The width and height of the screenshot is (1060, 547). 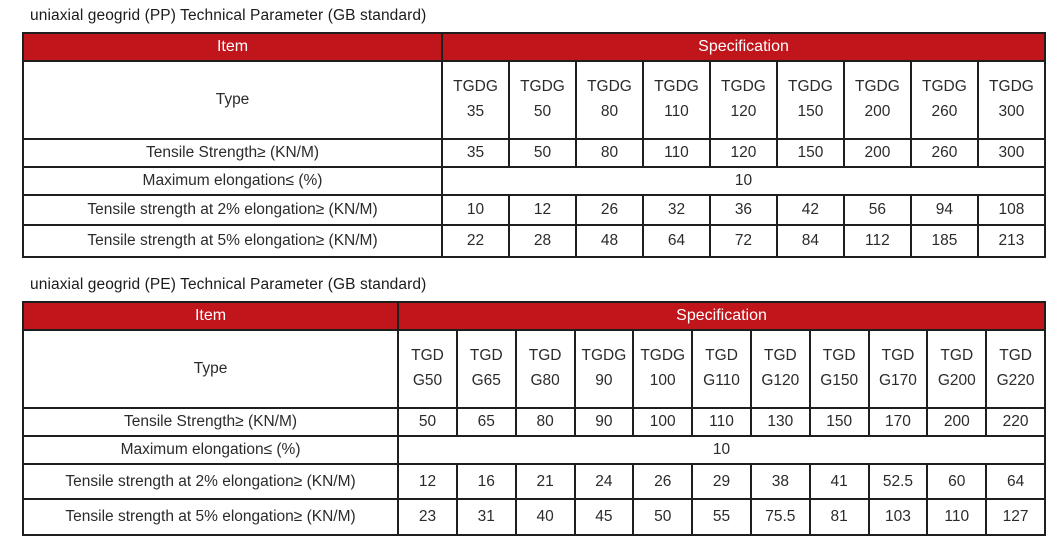 What do you see at coordinates (898, 481) in the screenshot?
I see `pe-strength-2pct-value-cell: 52.5` at bounding box center [898, 481].